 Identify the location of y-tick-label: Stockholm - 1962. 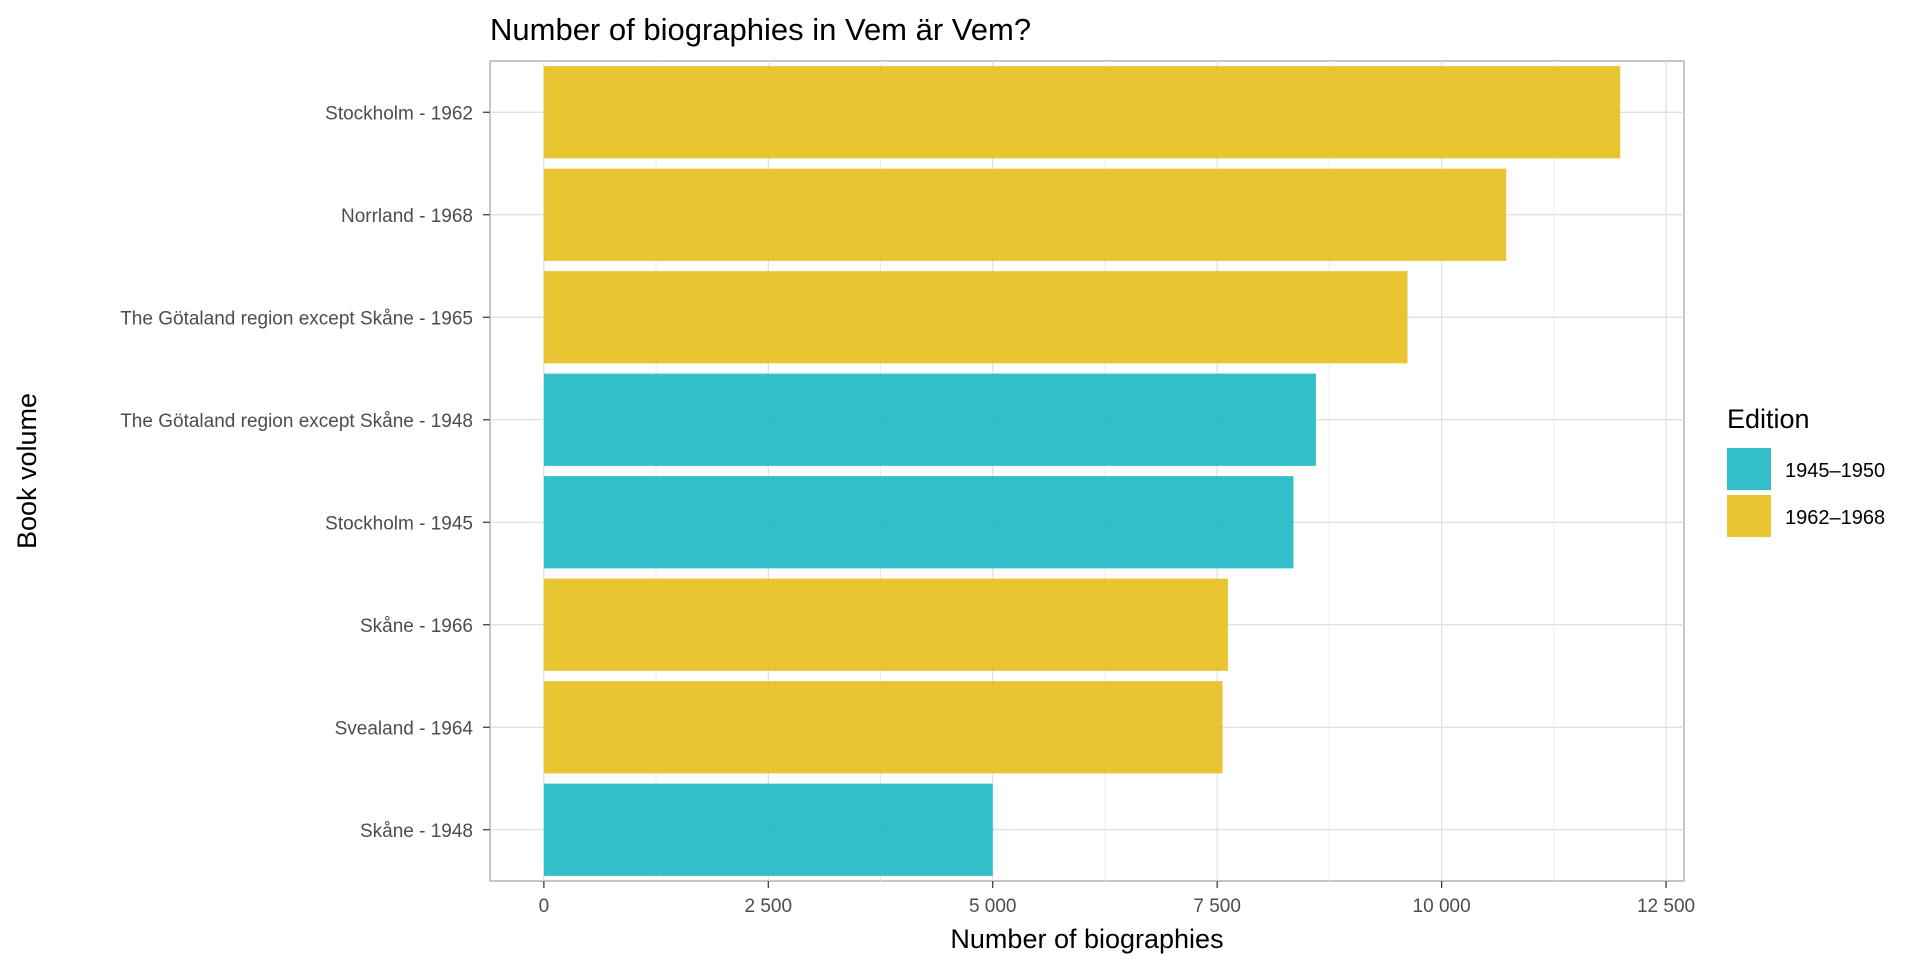
(399, 113).